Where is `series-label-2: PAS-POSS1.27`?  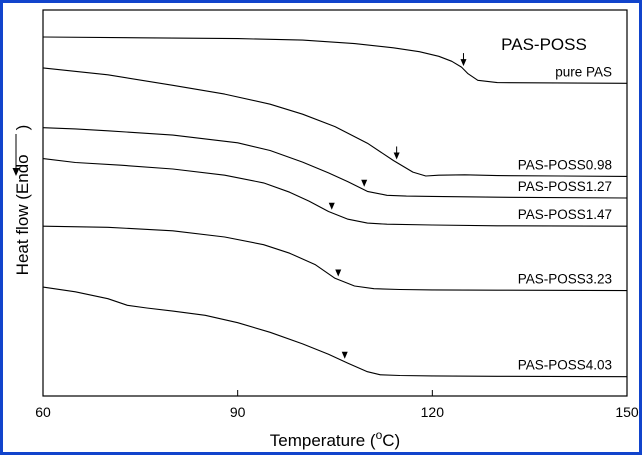
series-label-2: PAS-POSS1.27 is located at coordinates (565, 186).